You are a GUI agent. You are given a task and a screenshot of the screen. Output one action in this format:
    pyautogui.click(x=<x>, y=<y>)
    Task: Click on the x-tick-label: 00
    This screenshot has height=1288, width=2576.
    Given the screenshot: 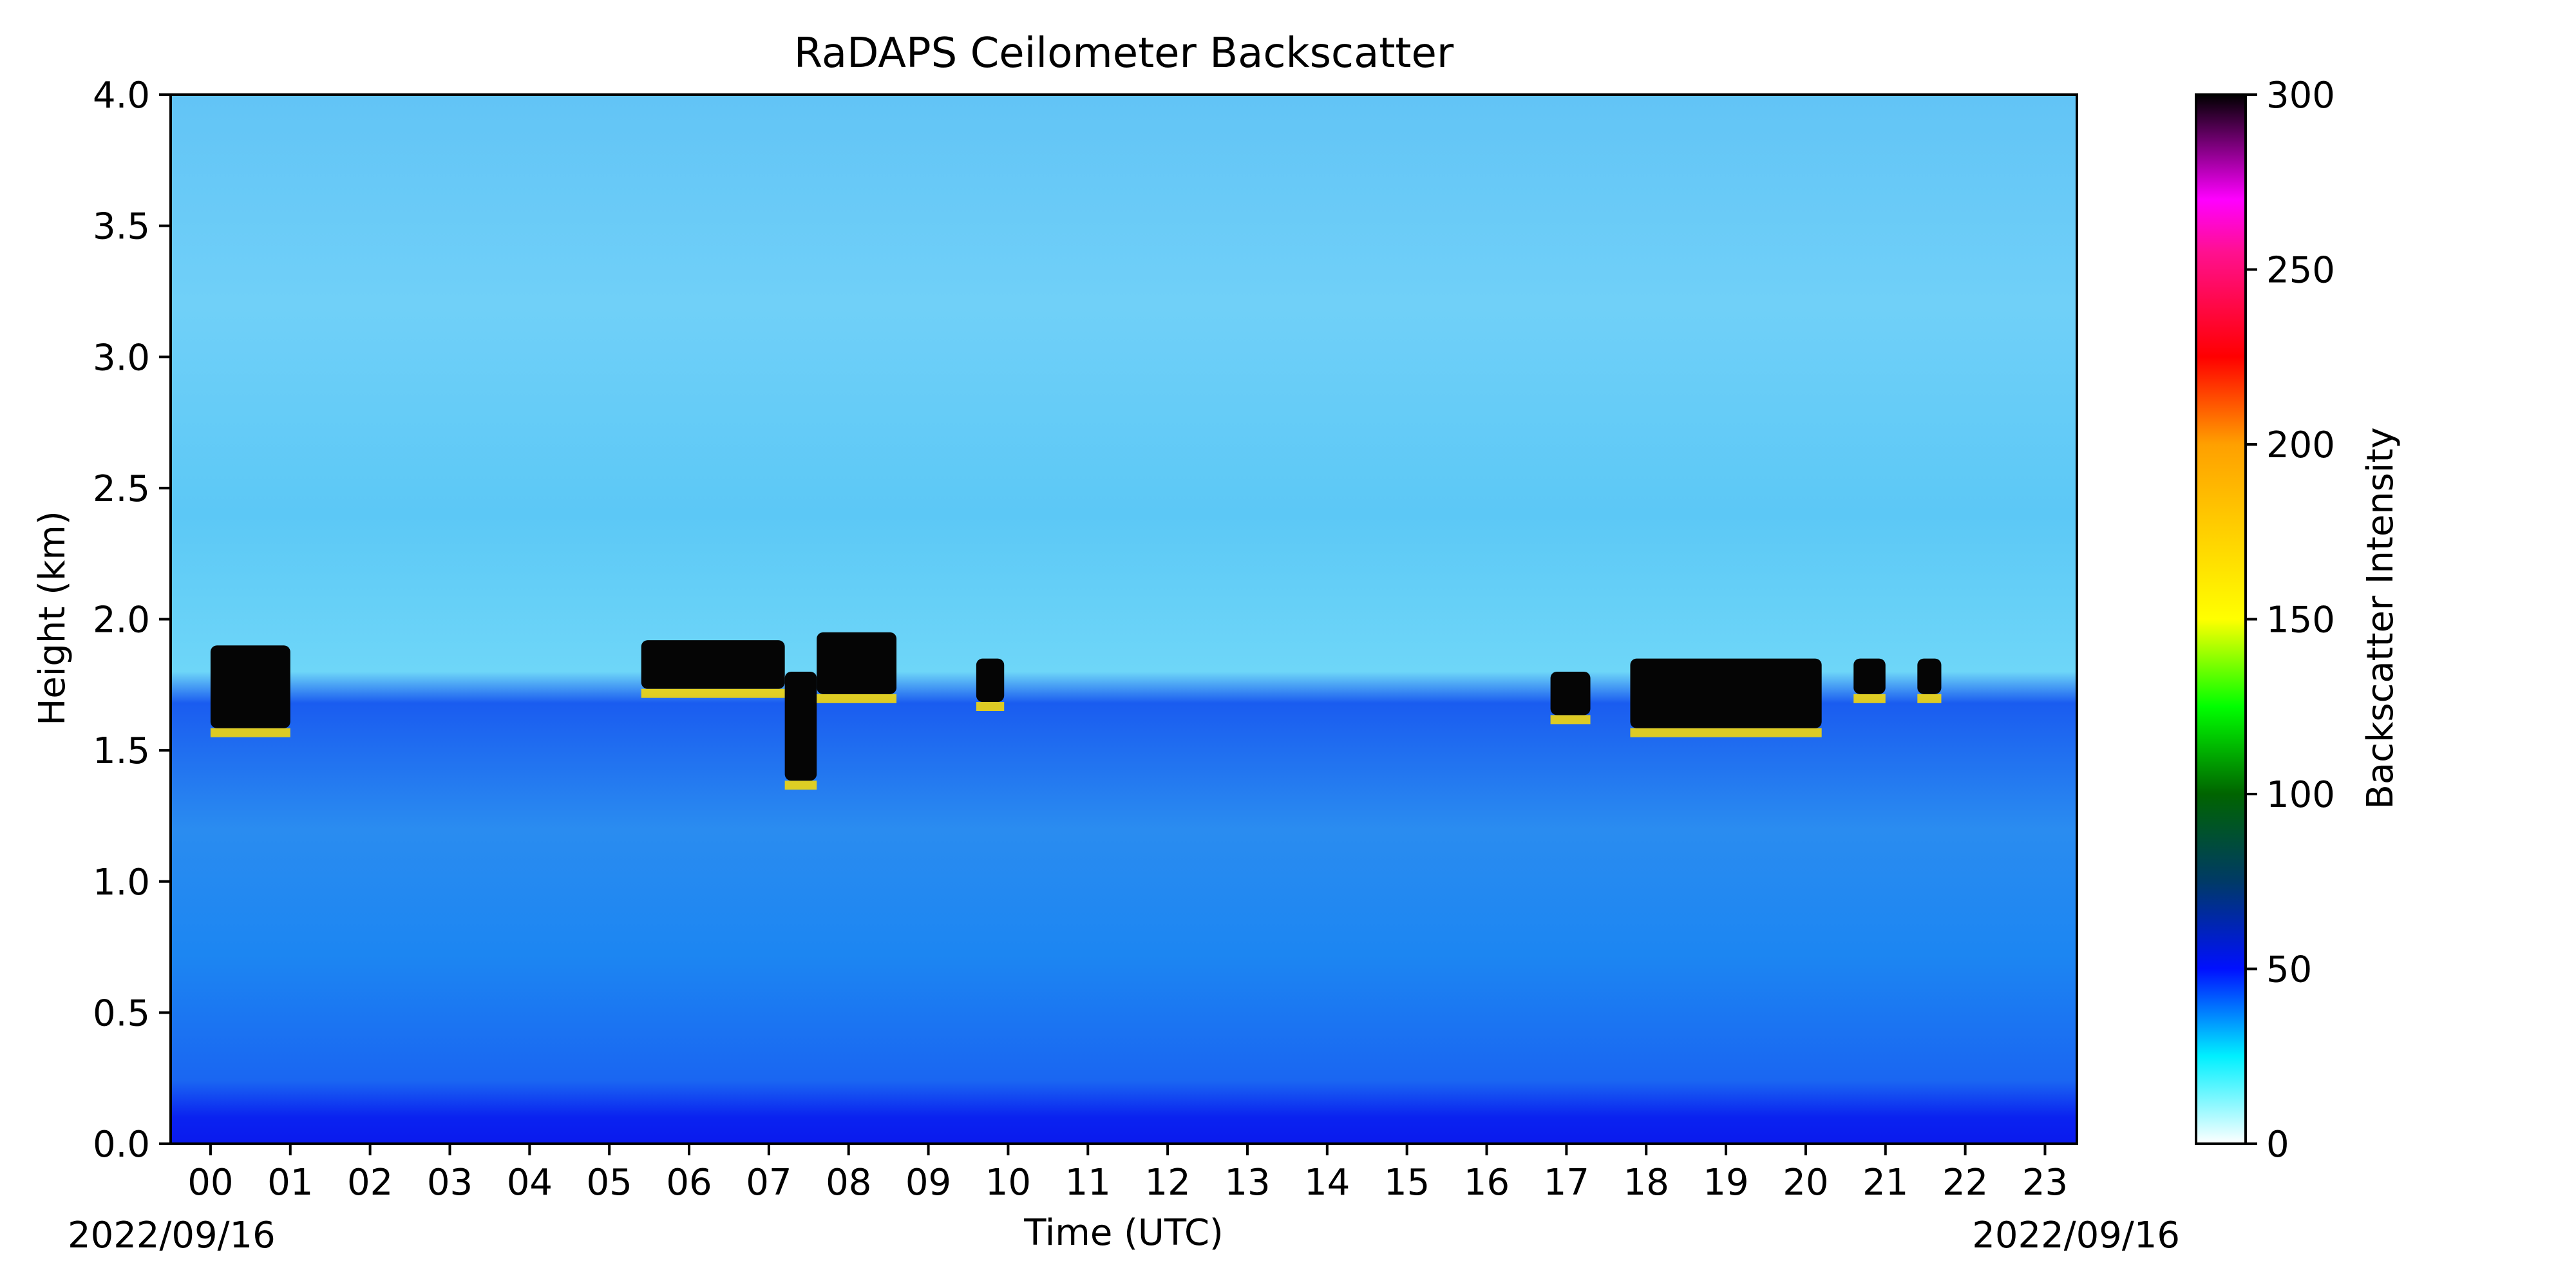 What is the action you would take?
    pyautogui.click(x=210, y=1183)
    